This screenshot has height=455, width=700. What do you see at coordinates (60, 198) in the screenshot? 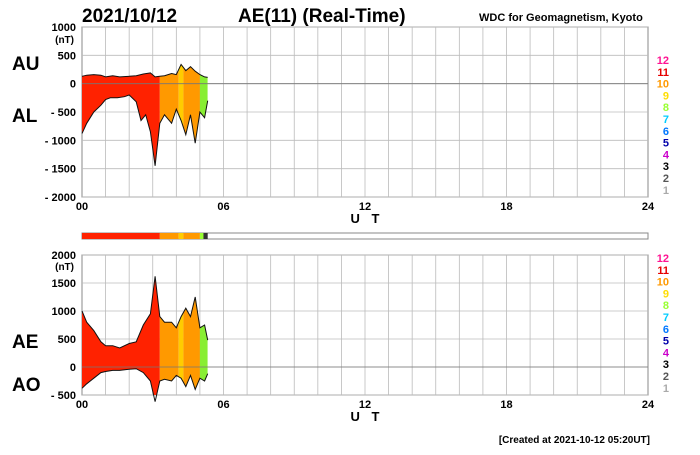
I see `y-tick-label: - 2000` at bounding box center [60, 198].